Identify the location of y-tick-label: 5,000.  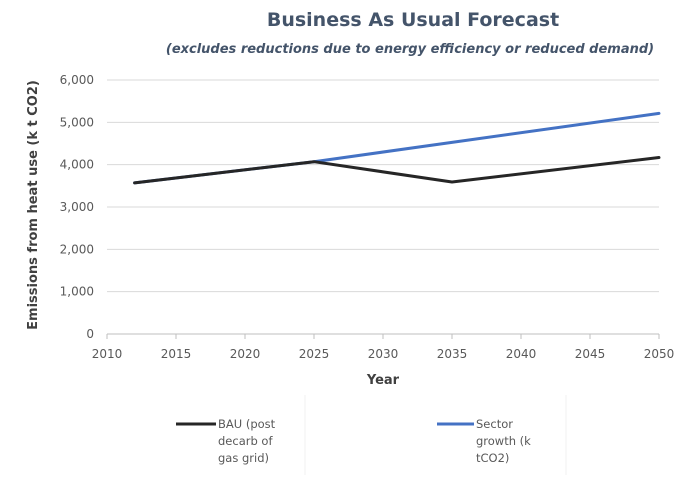
(77, 122).